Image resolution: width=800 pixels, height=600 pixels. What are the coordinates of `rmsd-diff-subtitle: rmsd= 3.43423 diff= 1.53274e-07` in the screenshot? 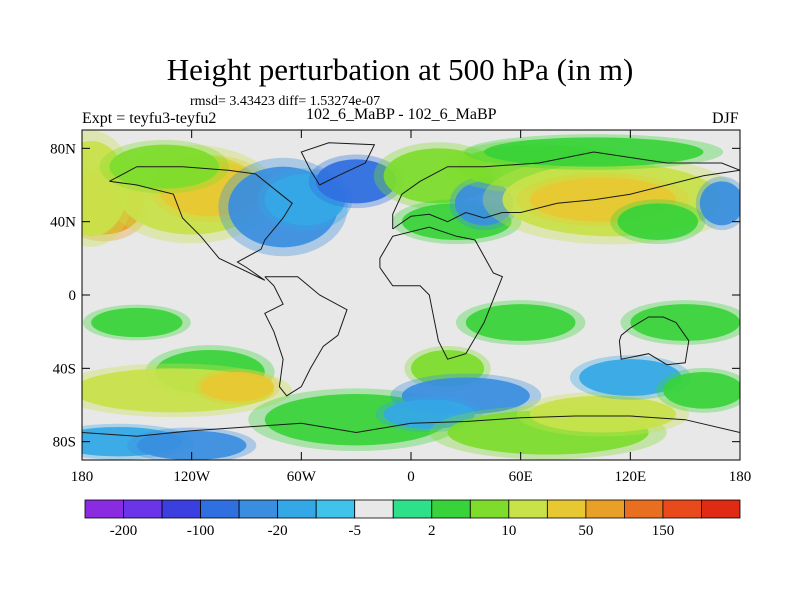 It's located at (285, 101).